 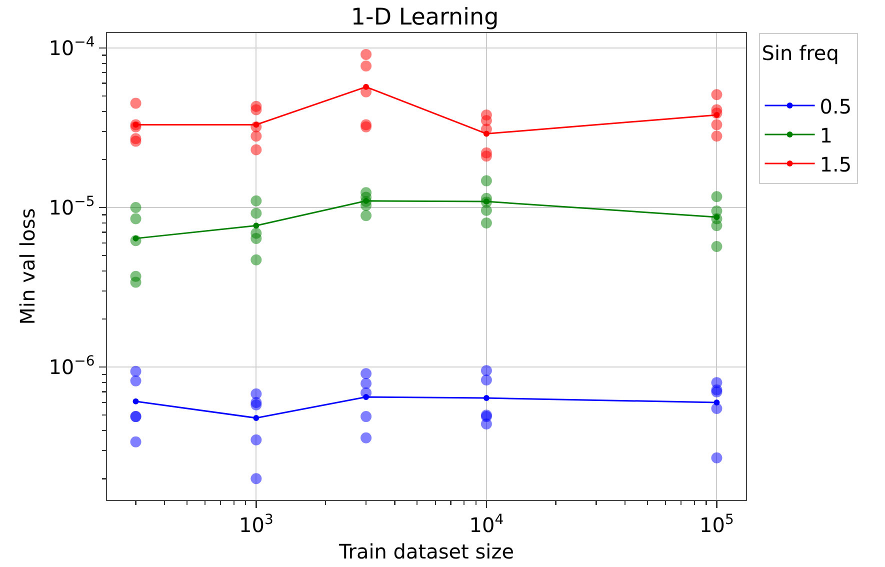 I want to click on y-tick-label: 10$^{−6}$, so click(x=71, y=367).